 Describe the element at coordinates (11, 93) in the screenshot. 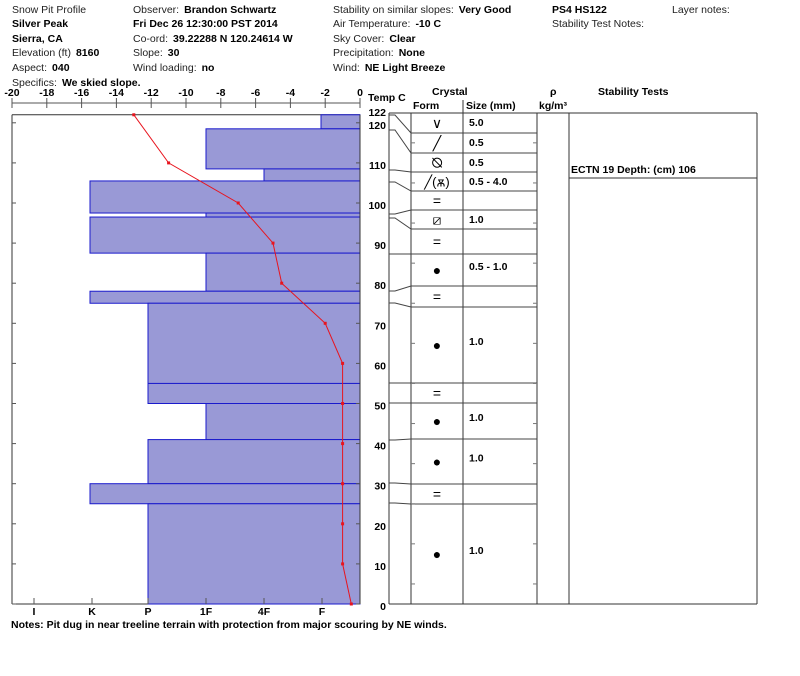

I see `temp-tick-label: -20` at that location.